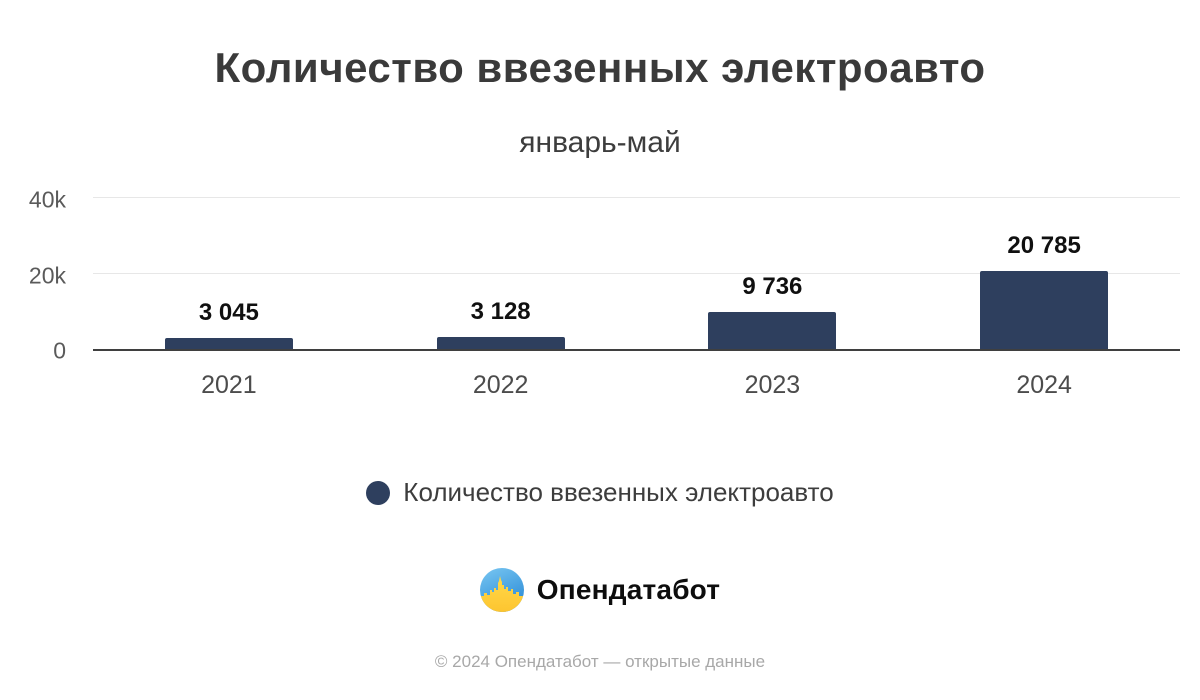 The width and height of the screenshot is (1200, 700). I want to click on bar-group-2021: 3 045 2021, so click(229, 299).